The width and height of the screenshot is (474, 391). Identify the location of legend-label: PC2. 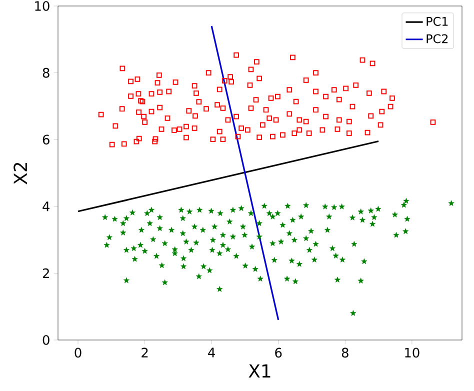
(437, 39).